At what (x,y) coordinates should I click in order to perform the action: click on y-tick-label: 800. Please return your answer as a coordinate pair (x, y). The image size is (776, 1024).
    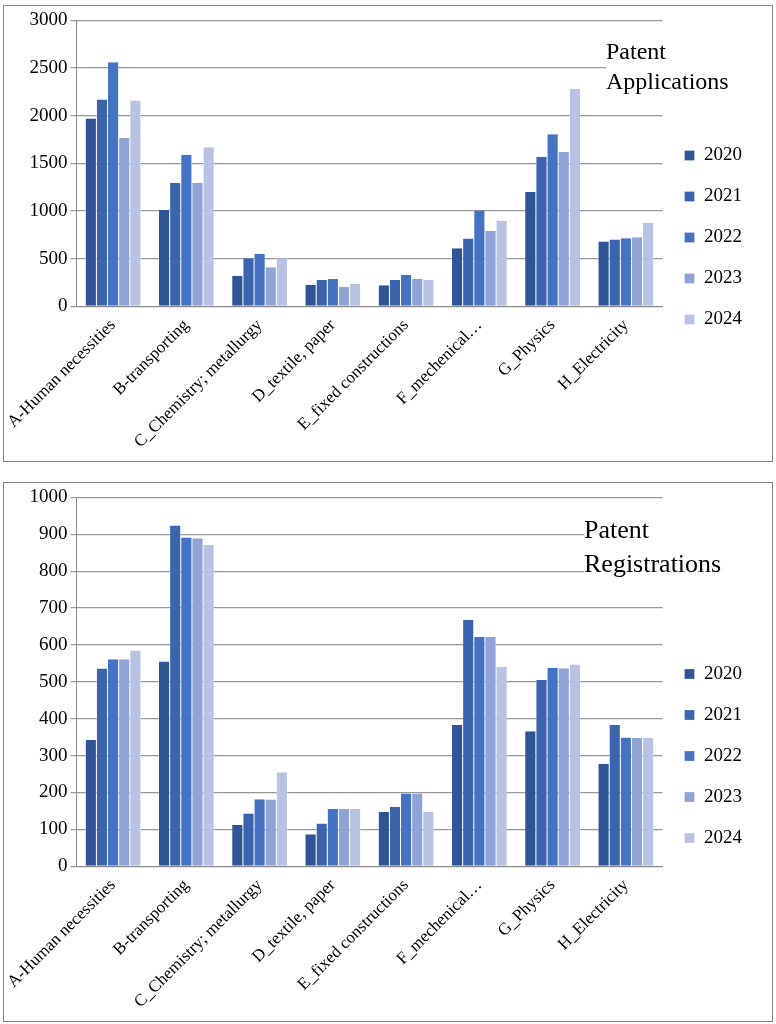
    Looking at the image, I should click on (53, 570).